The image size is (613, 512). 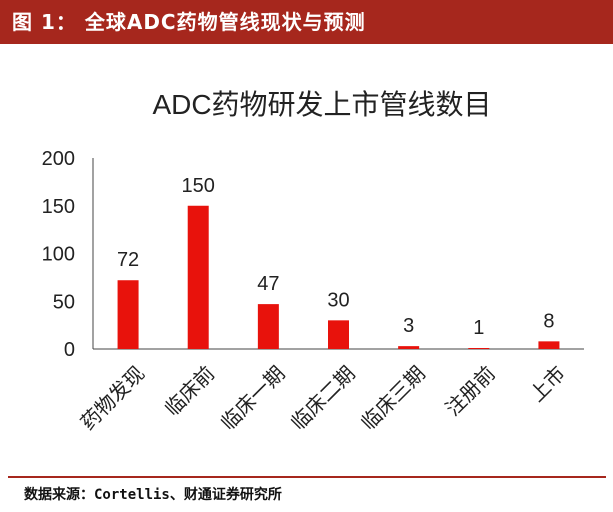 What do you see at coordinates (190, 391) in the screenshot?
I see `x-tick-label: 临床前` at bounding box center [190, 391].